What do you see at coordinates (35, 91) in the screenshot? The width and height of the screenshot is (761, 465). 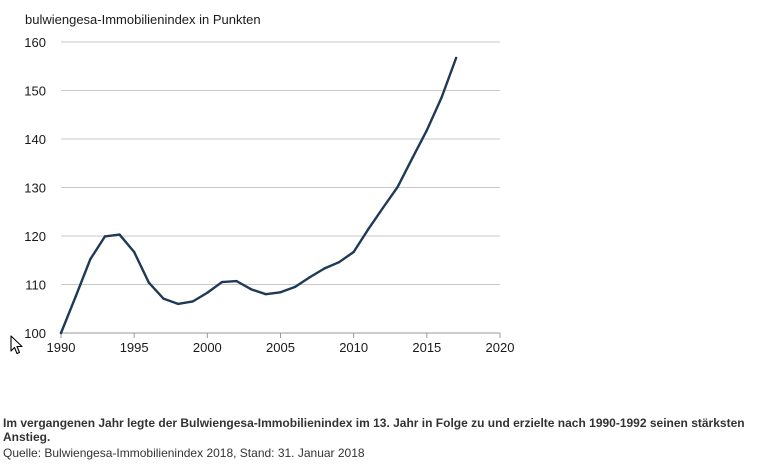 I see `y-tick-label: 150` at bounding box center [35, 91].